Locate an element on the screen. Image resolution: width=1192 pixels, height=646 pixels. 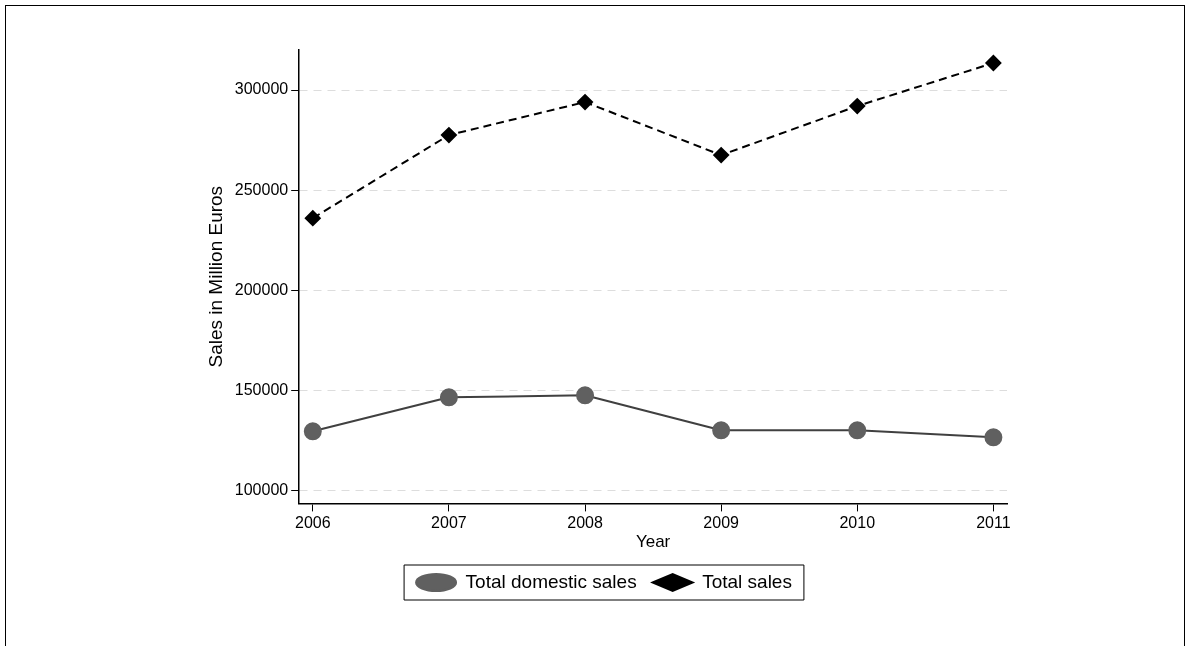
x-axis-title: Year is located at coordinates (653, 542).